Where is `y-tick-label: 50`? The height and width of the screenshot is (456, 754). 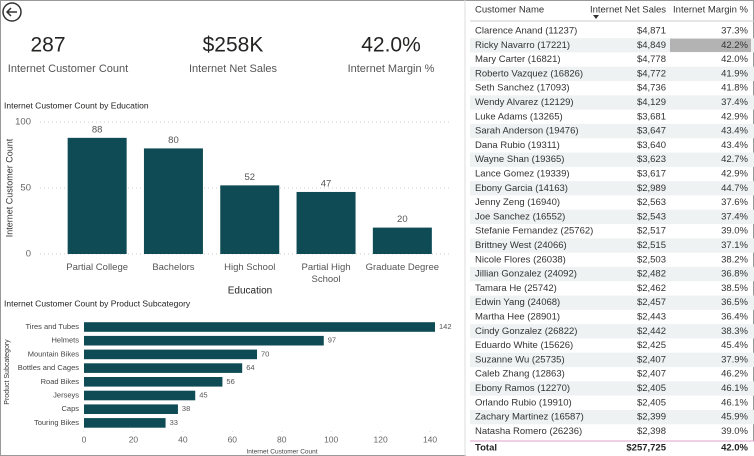
y-tick-label: 50 is located at coordinates (25, 188).